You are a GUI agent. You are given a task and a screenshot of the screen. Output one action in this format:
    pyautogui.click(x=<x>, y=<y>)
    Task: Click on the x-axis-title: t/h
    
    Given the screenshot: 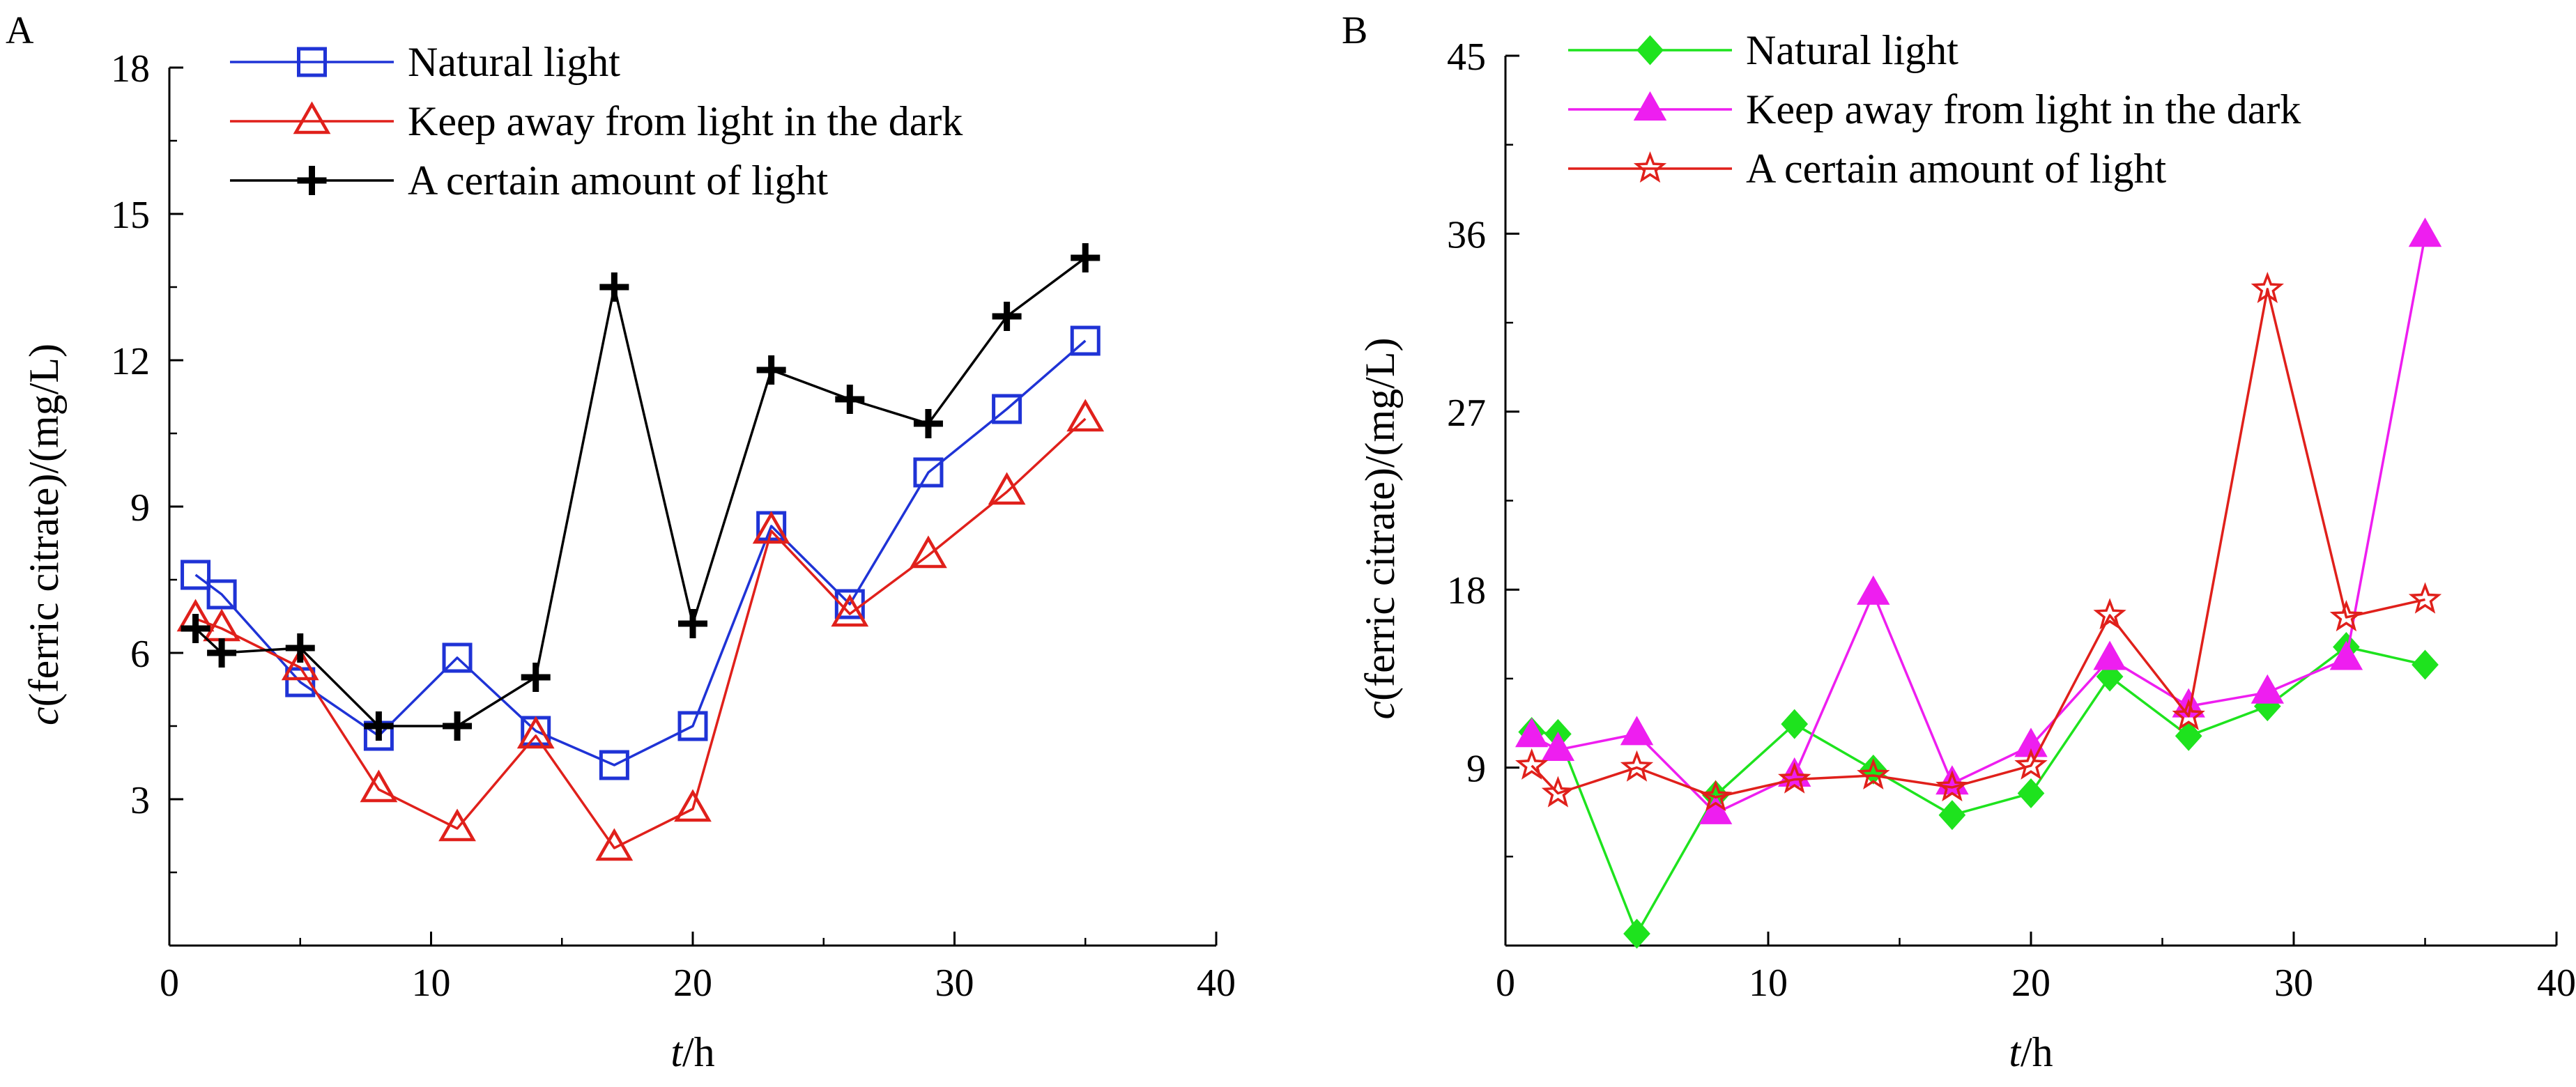 What is the action you would take?
    pyautogui.click(x=2031, y=1052)
    